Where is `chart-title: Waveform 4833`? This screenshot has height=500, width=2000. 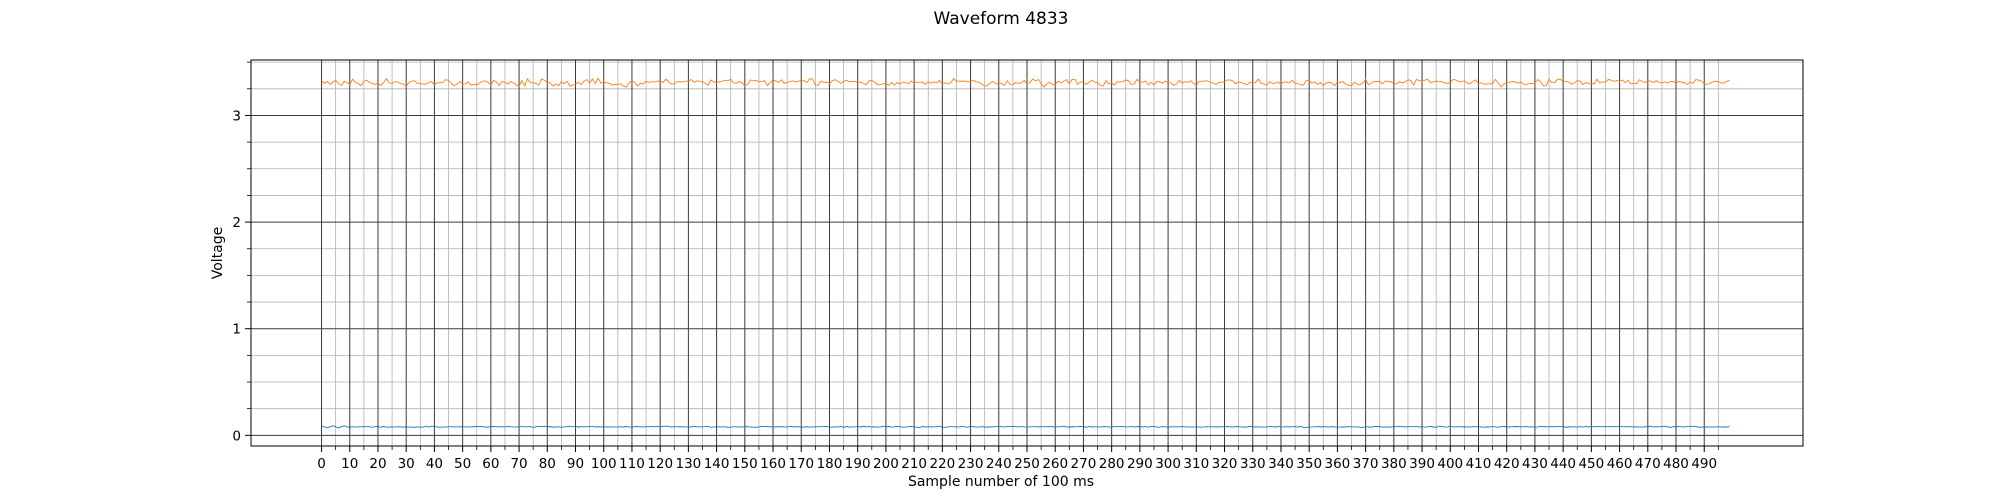 chart-title: Waveform 4833 is located at coordinates (1001, 19).